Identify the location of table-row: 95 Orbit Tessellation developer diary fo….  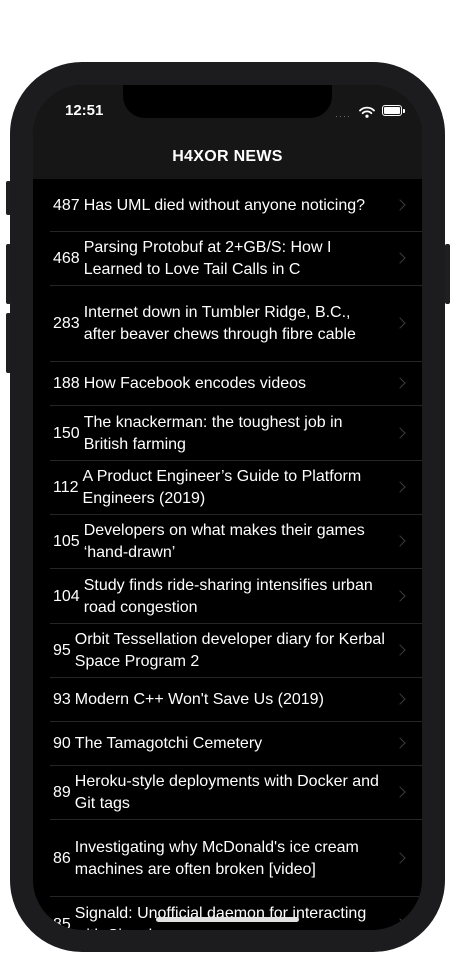
(227, 651).